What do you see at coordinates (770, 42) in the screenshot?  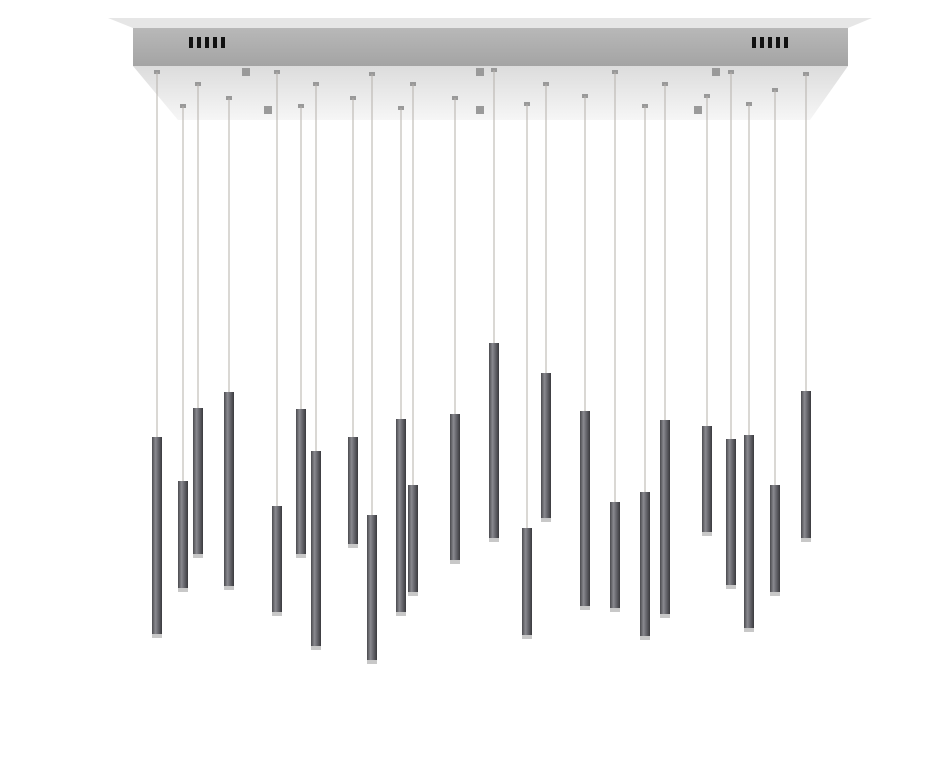 I see `vent-right` at bounding box center [770, 42].